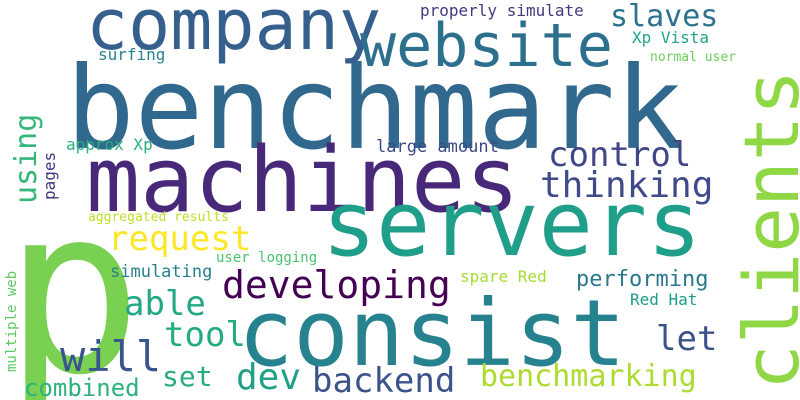 The width and height of the screenshot is (800, 400). I want to click on word-spare-red: spare Red, so click(503, 276).